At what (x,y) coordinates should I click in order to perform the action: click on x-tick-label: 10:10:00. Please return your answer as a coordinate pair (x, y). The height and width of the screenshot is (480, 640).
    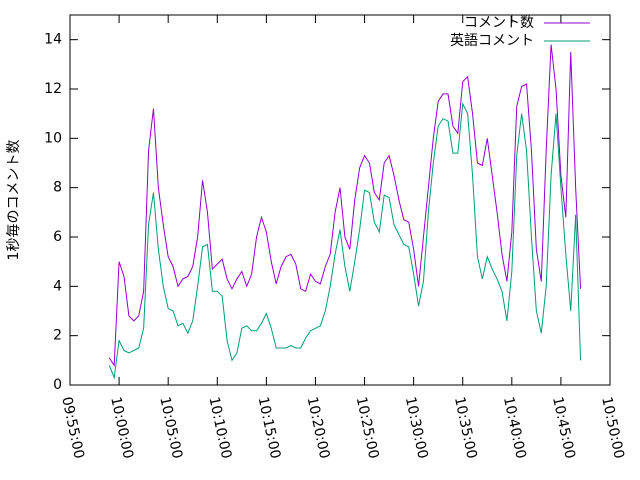
    Looking at the image, I should click on (219, 427).